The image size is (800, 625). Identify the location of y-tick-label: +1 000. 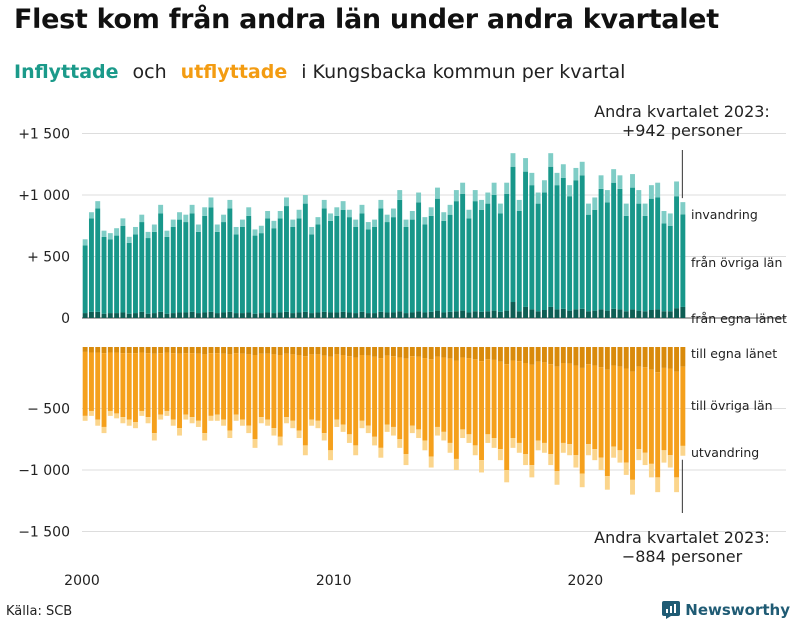
(44, 196).